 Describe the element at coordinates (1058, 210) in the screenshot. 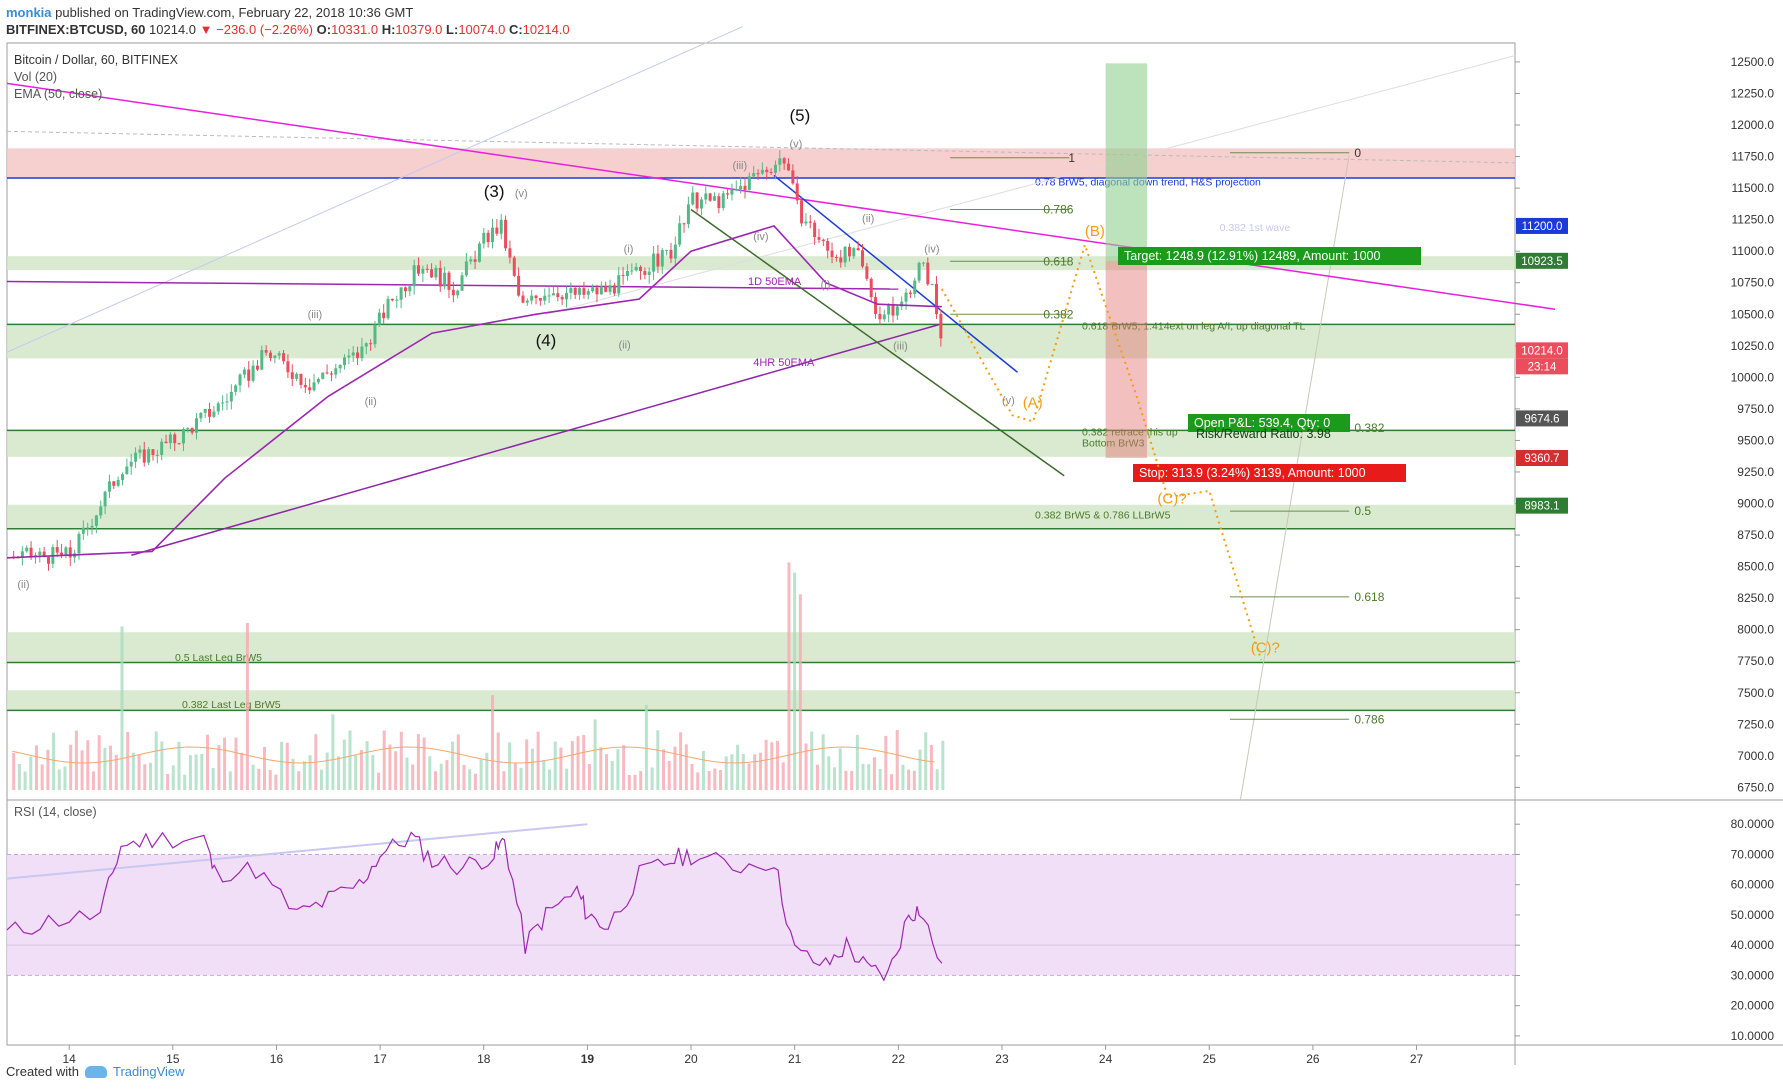

I see `fib-left-label-1: 0.786` at that location.